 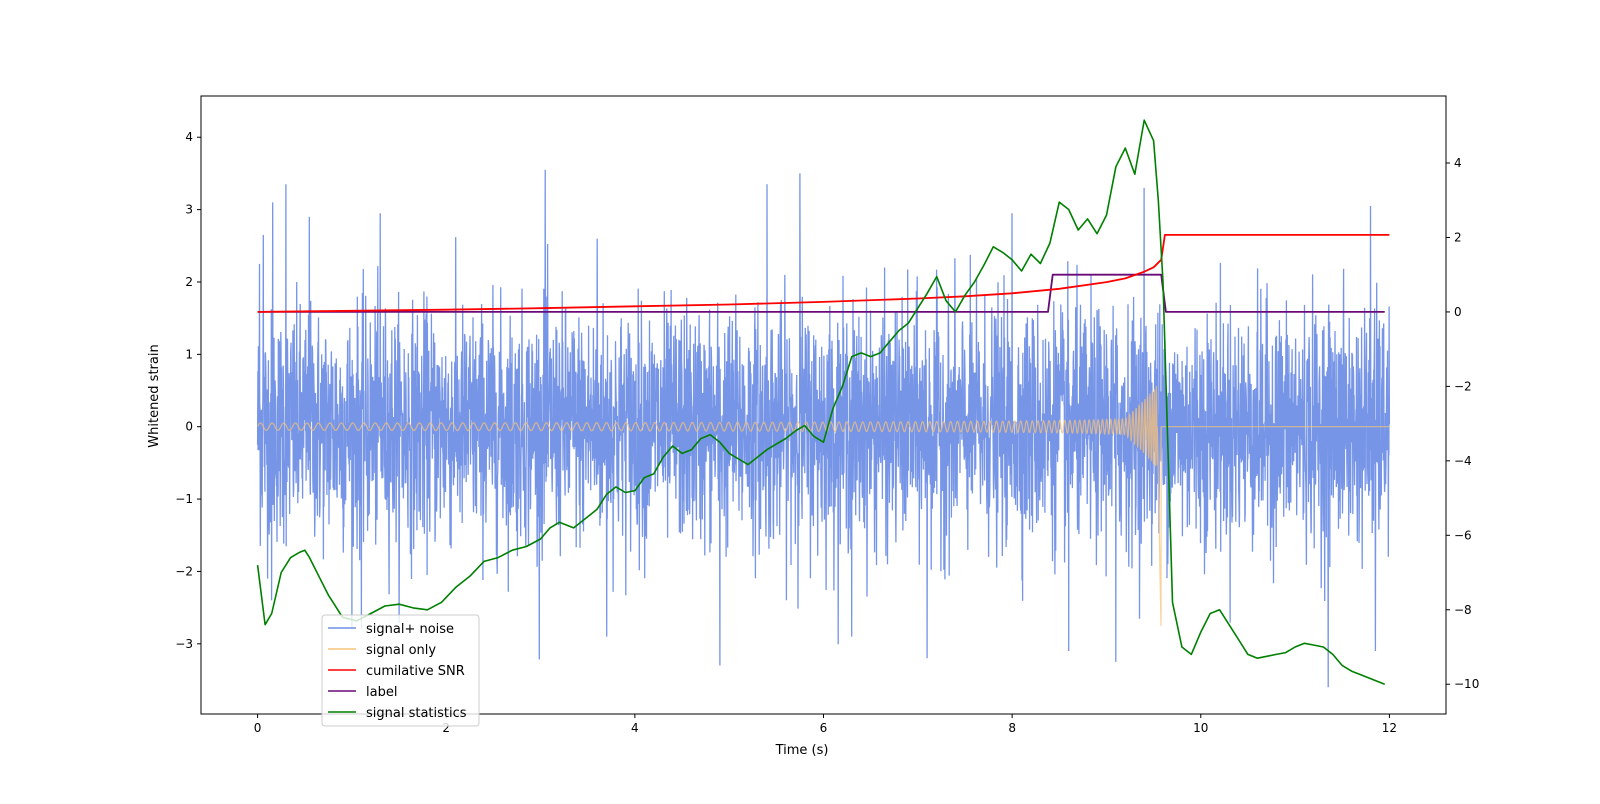 I want to click on x-tick-label: 0, so click(x=258, y=728).